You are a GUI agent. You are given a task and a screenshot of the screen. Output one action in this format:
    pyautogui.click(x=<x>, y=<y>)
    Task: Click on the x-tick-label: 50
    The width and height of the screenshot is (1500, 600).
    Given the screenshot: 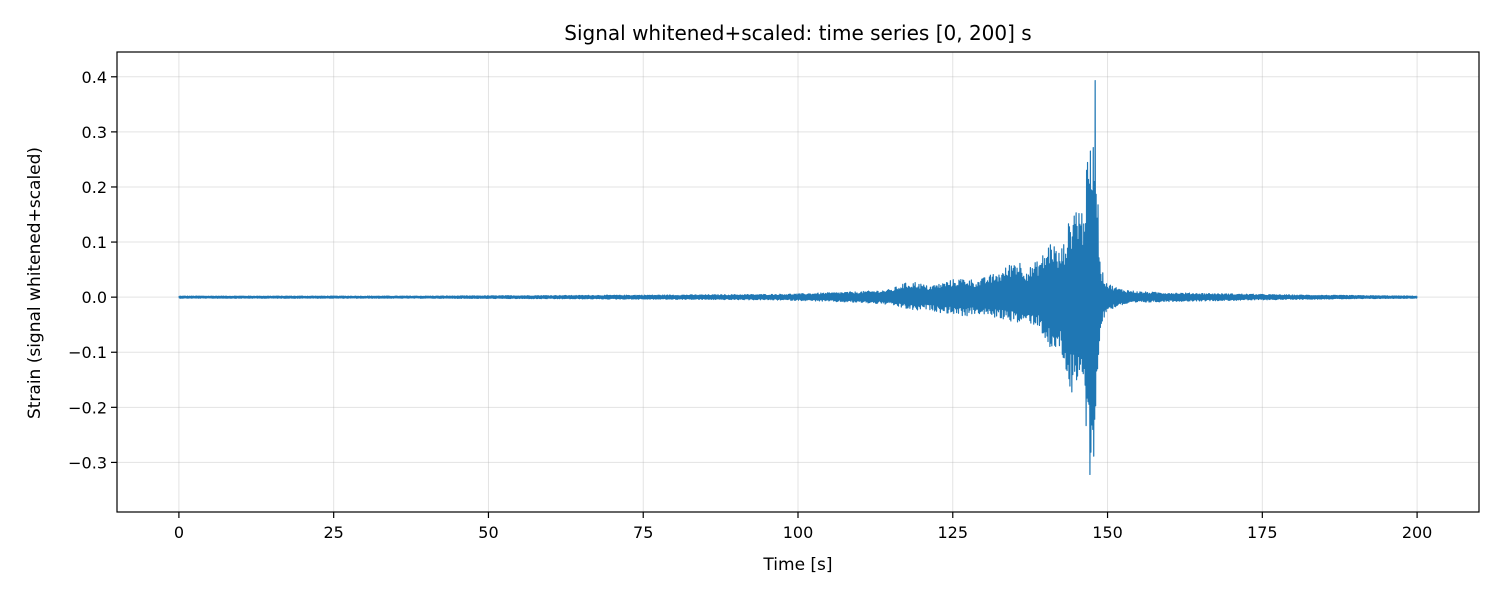 What is the action you would take?
    pyautogui.click(x=488, y=532)
    